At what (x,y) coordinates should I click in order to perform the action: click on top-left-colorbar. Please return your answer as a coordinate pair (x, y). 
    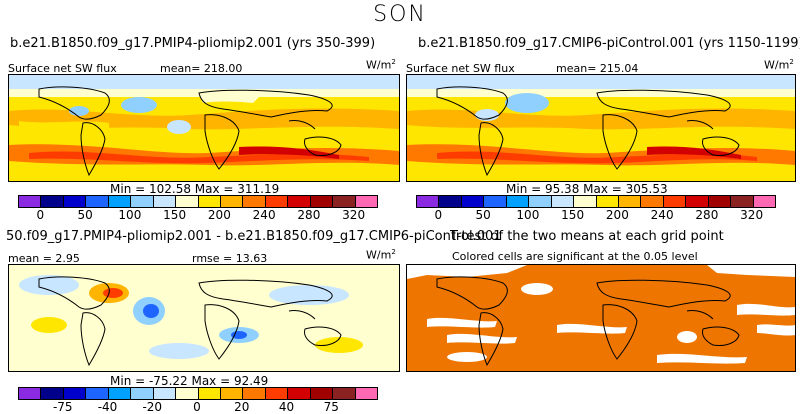
    Looking at the image, I should click on (198, 201).